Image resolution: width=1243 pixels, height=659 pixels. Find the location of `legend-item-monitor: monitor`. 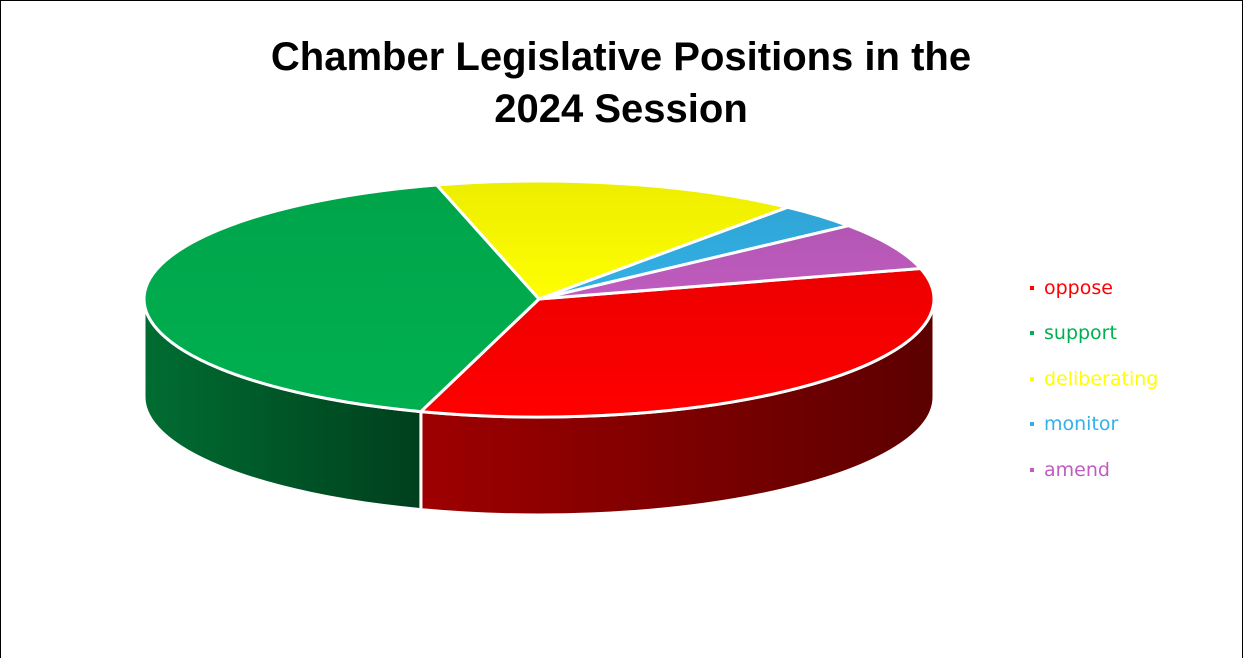

legend-item-monitor: monitor is located at coordinates (1099, 425).